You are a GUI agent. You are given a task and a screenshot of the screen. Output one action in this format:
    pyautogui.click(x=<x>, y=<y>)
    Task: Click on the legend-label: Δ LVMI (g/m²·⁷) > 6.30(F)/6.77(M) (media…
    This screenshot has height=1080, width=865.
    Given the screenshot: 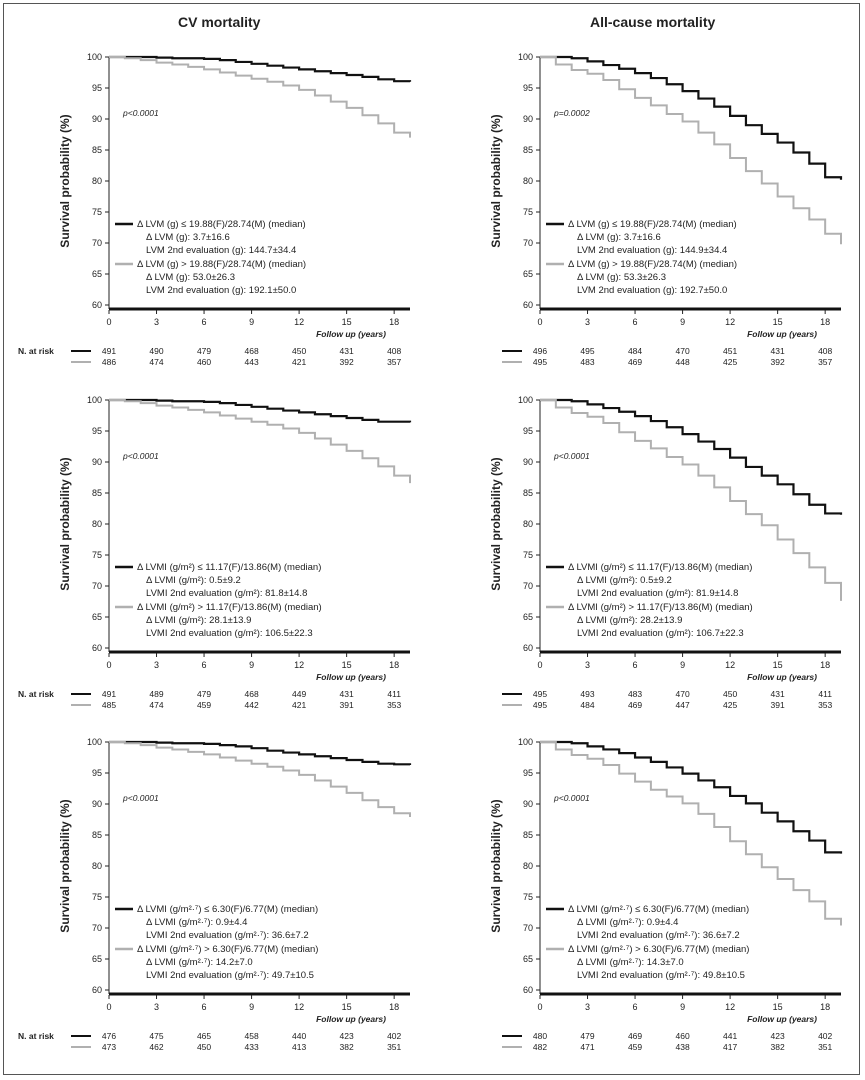 What is the action you would take?
    pyautogui.click(x=227, y=949)
    